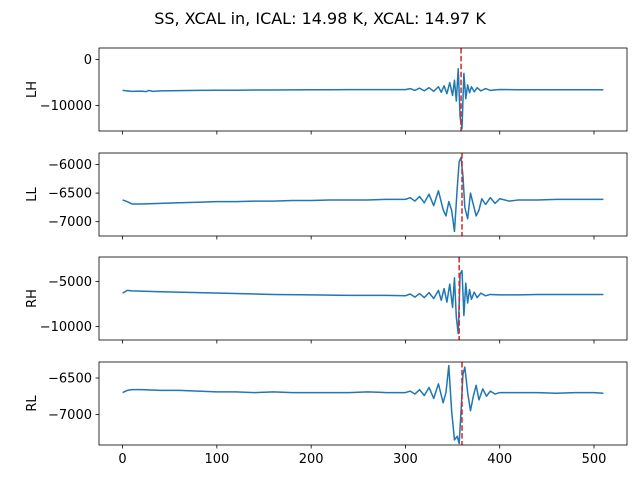 The height and width of the screenshot is (480, 640). Describe the element at coordinates (216, 459) in the screenshot. I see `x-tick-label: 100` at that location.